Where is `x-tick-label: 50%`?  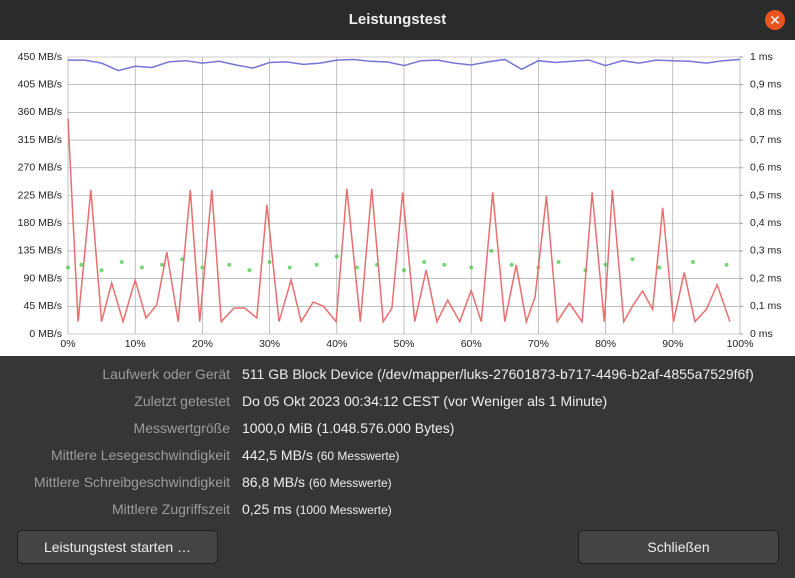 x-tick-label: 50% is located at coordinates (403, 344).